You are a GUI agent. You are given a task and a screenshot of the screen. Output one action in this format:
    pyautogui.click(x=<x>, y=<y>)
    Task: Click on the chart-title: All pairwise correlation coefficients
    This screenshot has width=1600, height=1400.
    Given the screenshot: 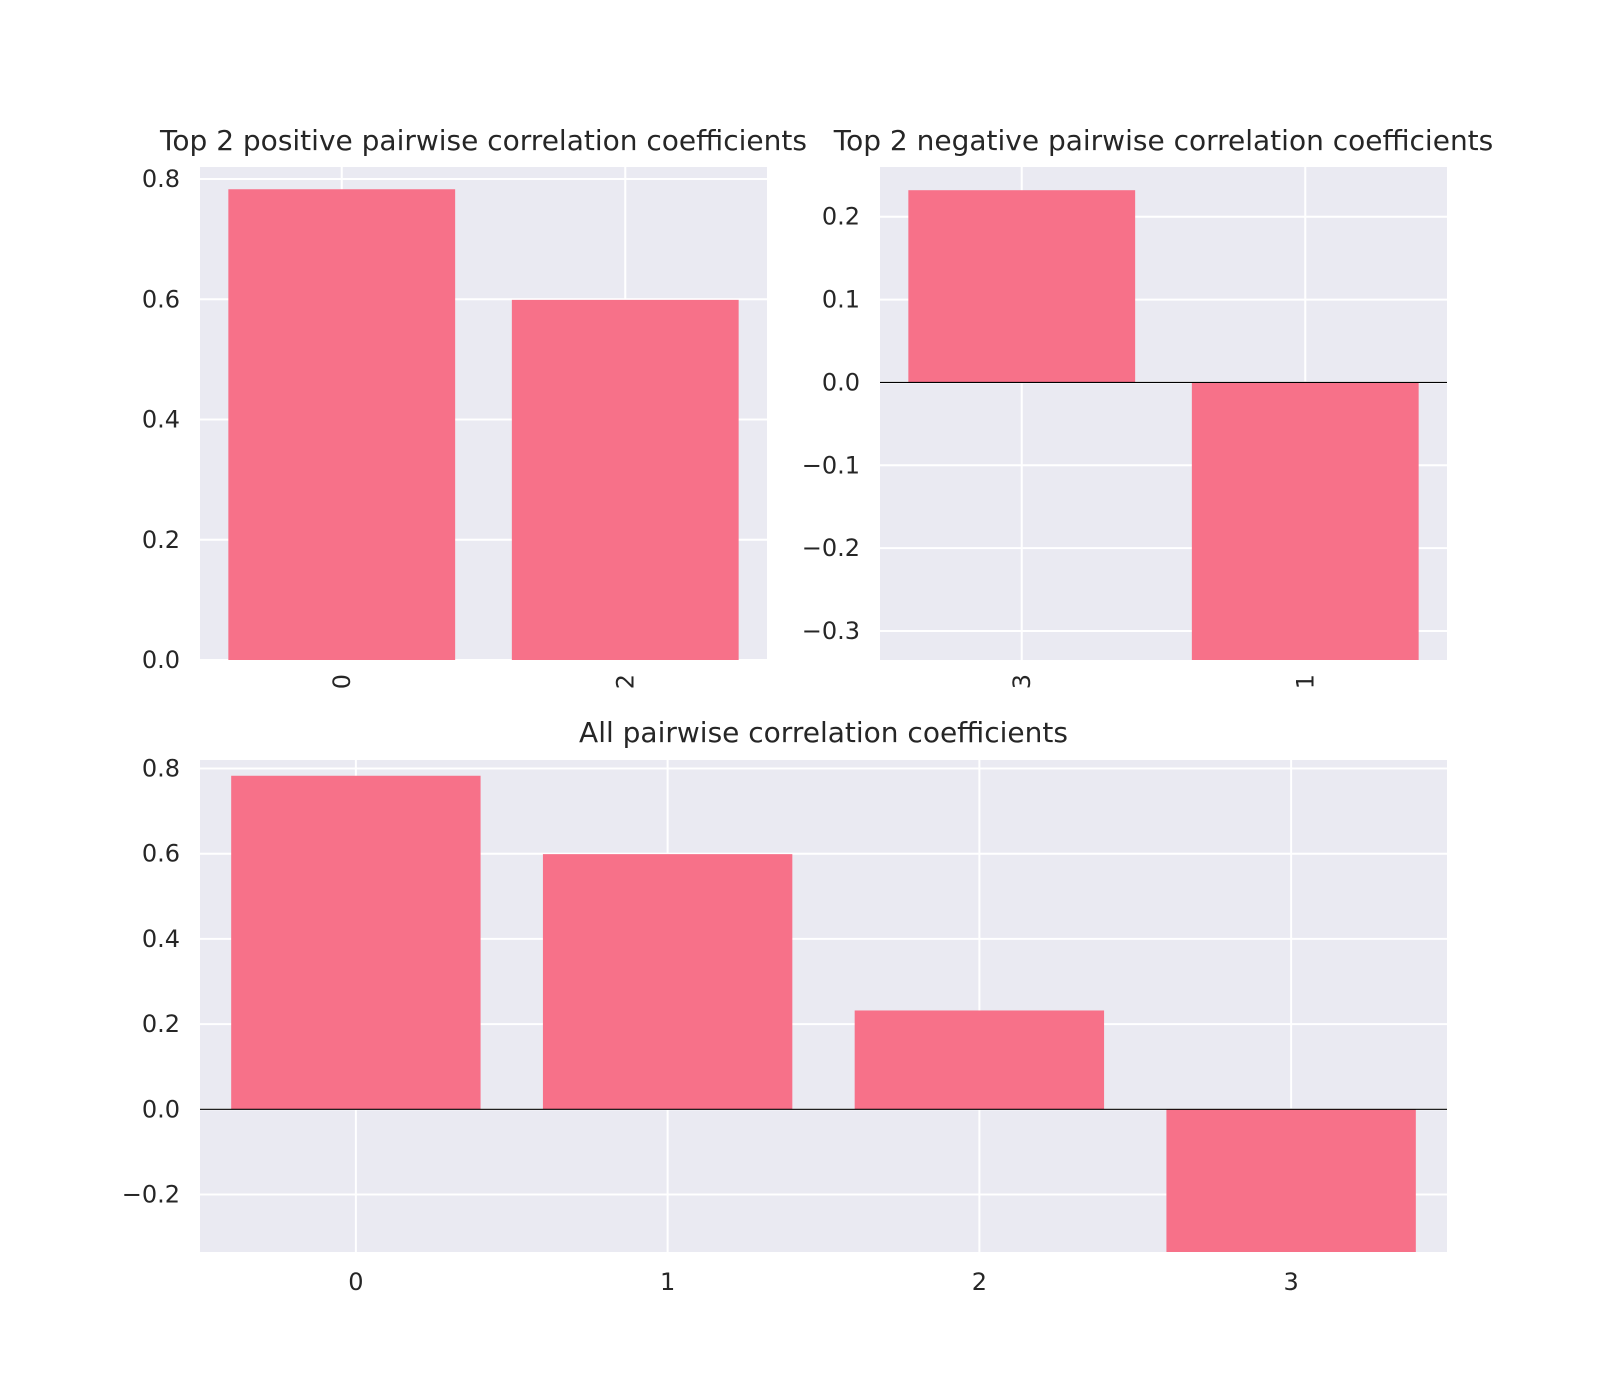 What is the action you would take?
    pyautogui.click(x=823, y=732)
    